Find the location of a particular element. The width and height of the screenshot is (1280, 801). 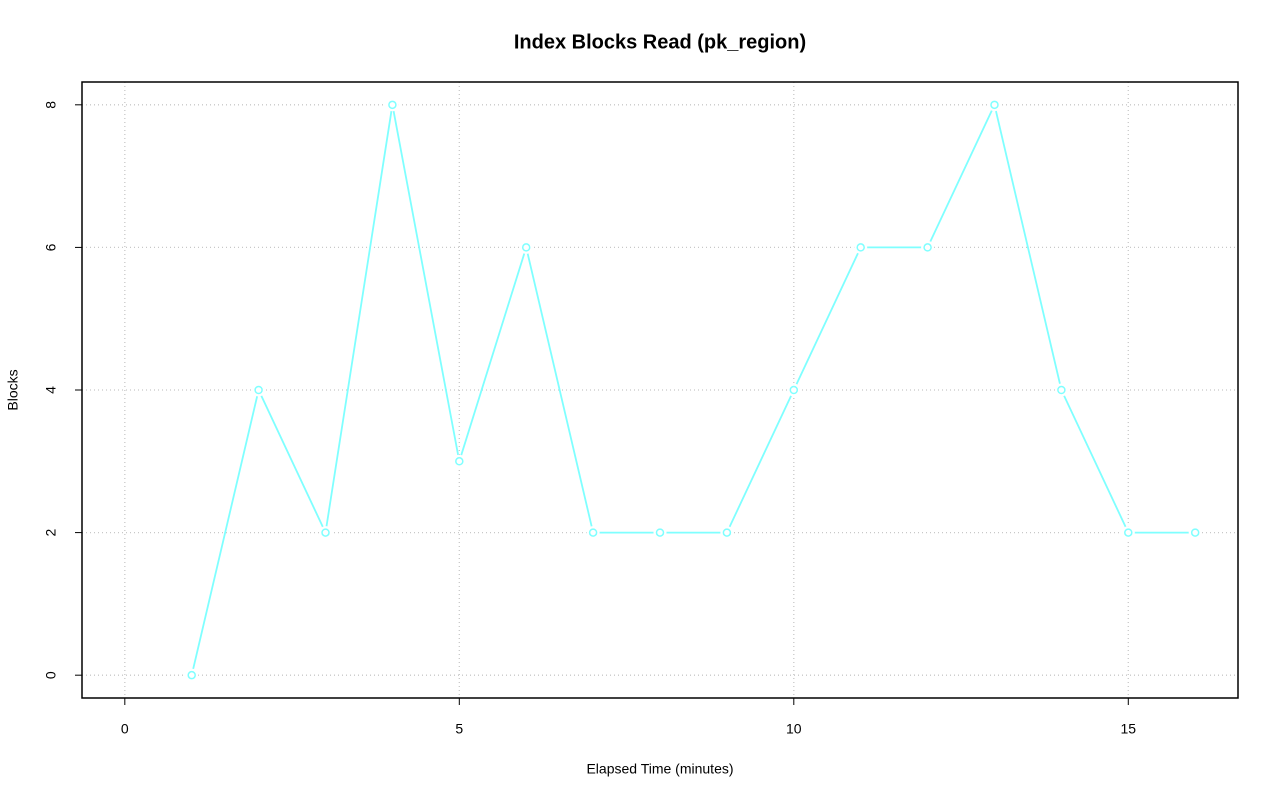

y-tick-label: 0 is located at coordinates (51, 675).